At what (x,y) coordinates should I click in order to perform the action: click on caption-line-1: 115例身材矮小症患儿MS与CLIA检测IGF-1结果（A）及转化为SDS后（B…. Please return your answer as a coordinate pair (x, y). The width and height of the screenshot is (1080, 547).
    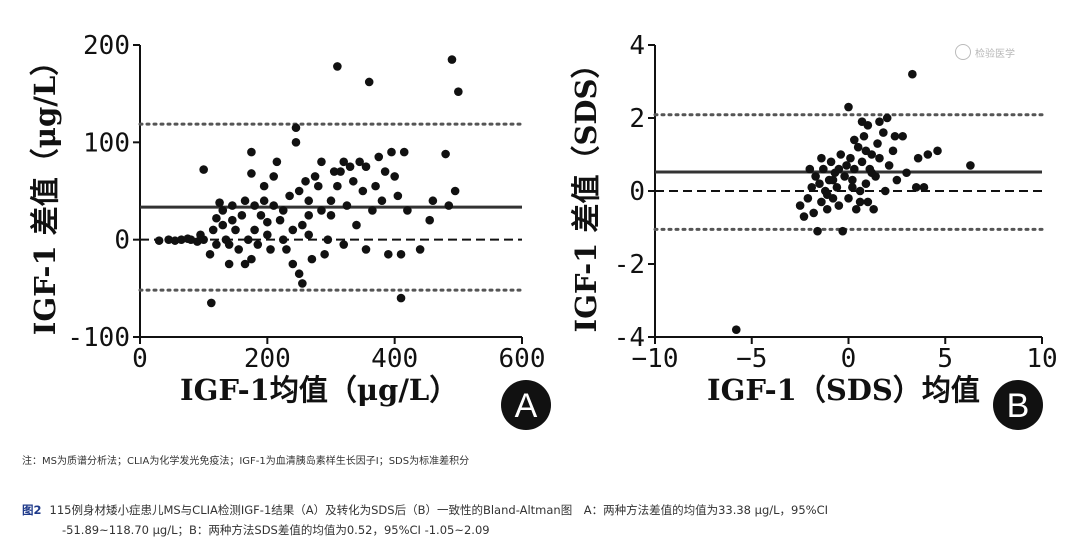
    Looking at the image, I should click on (439, 510).